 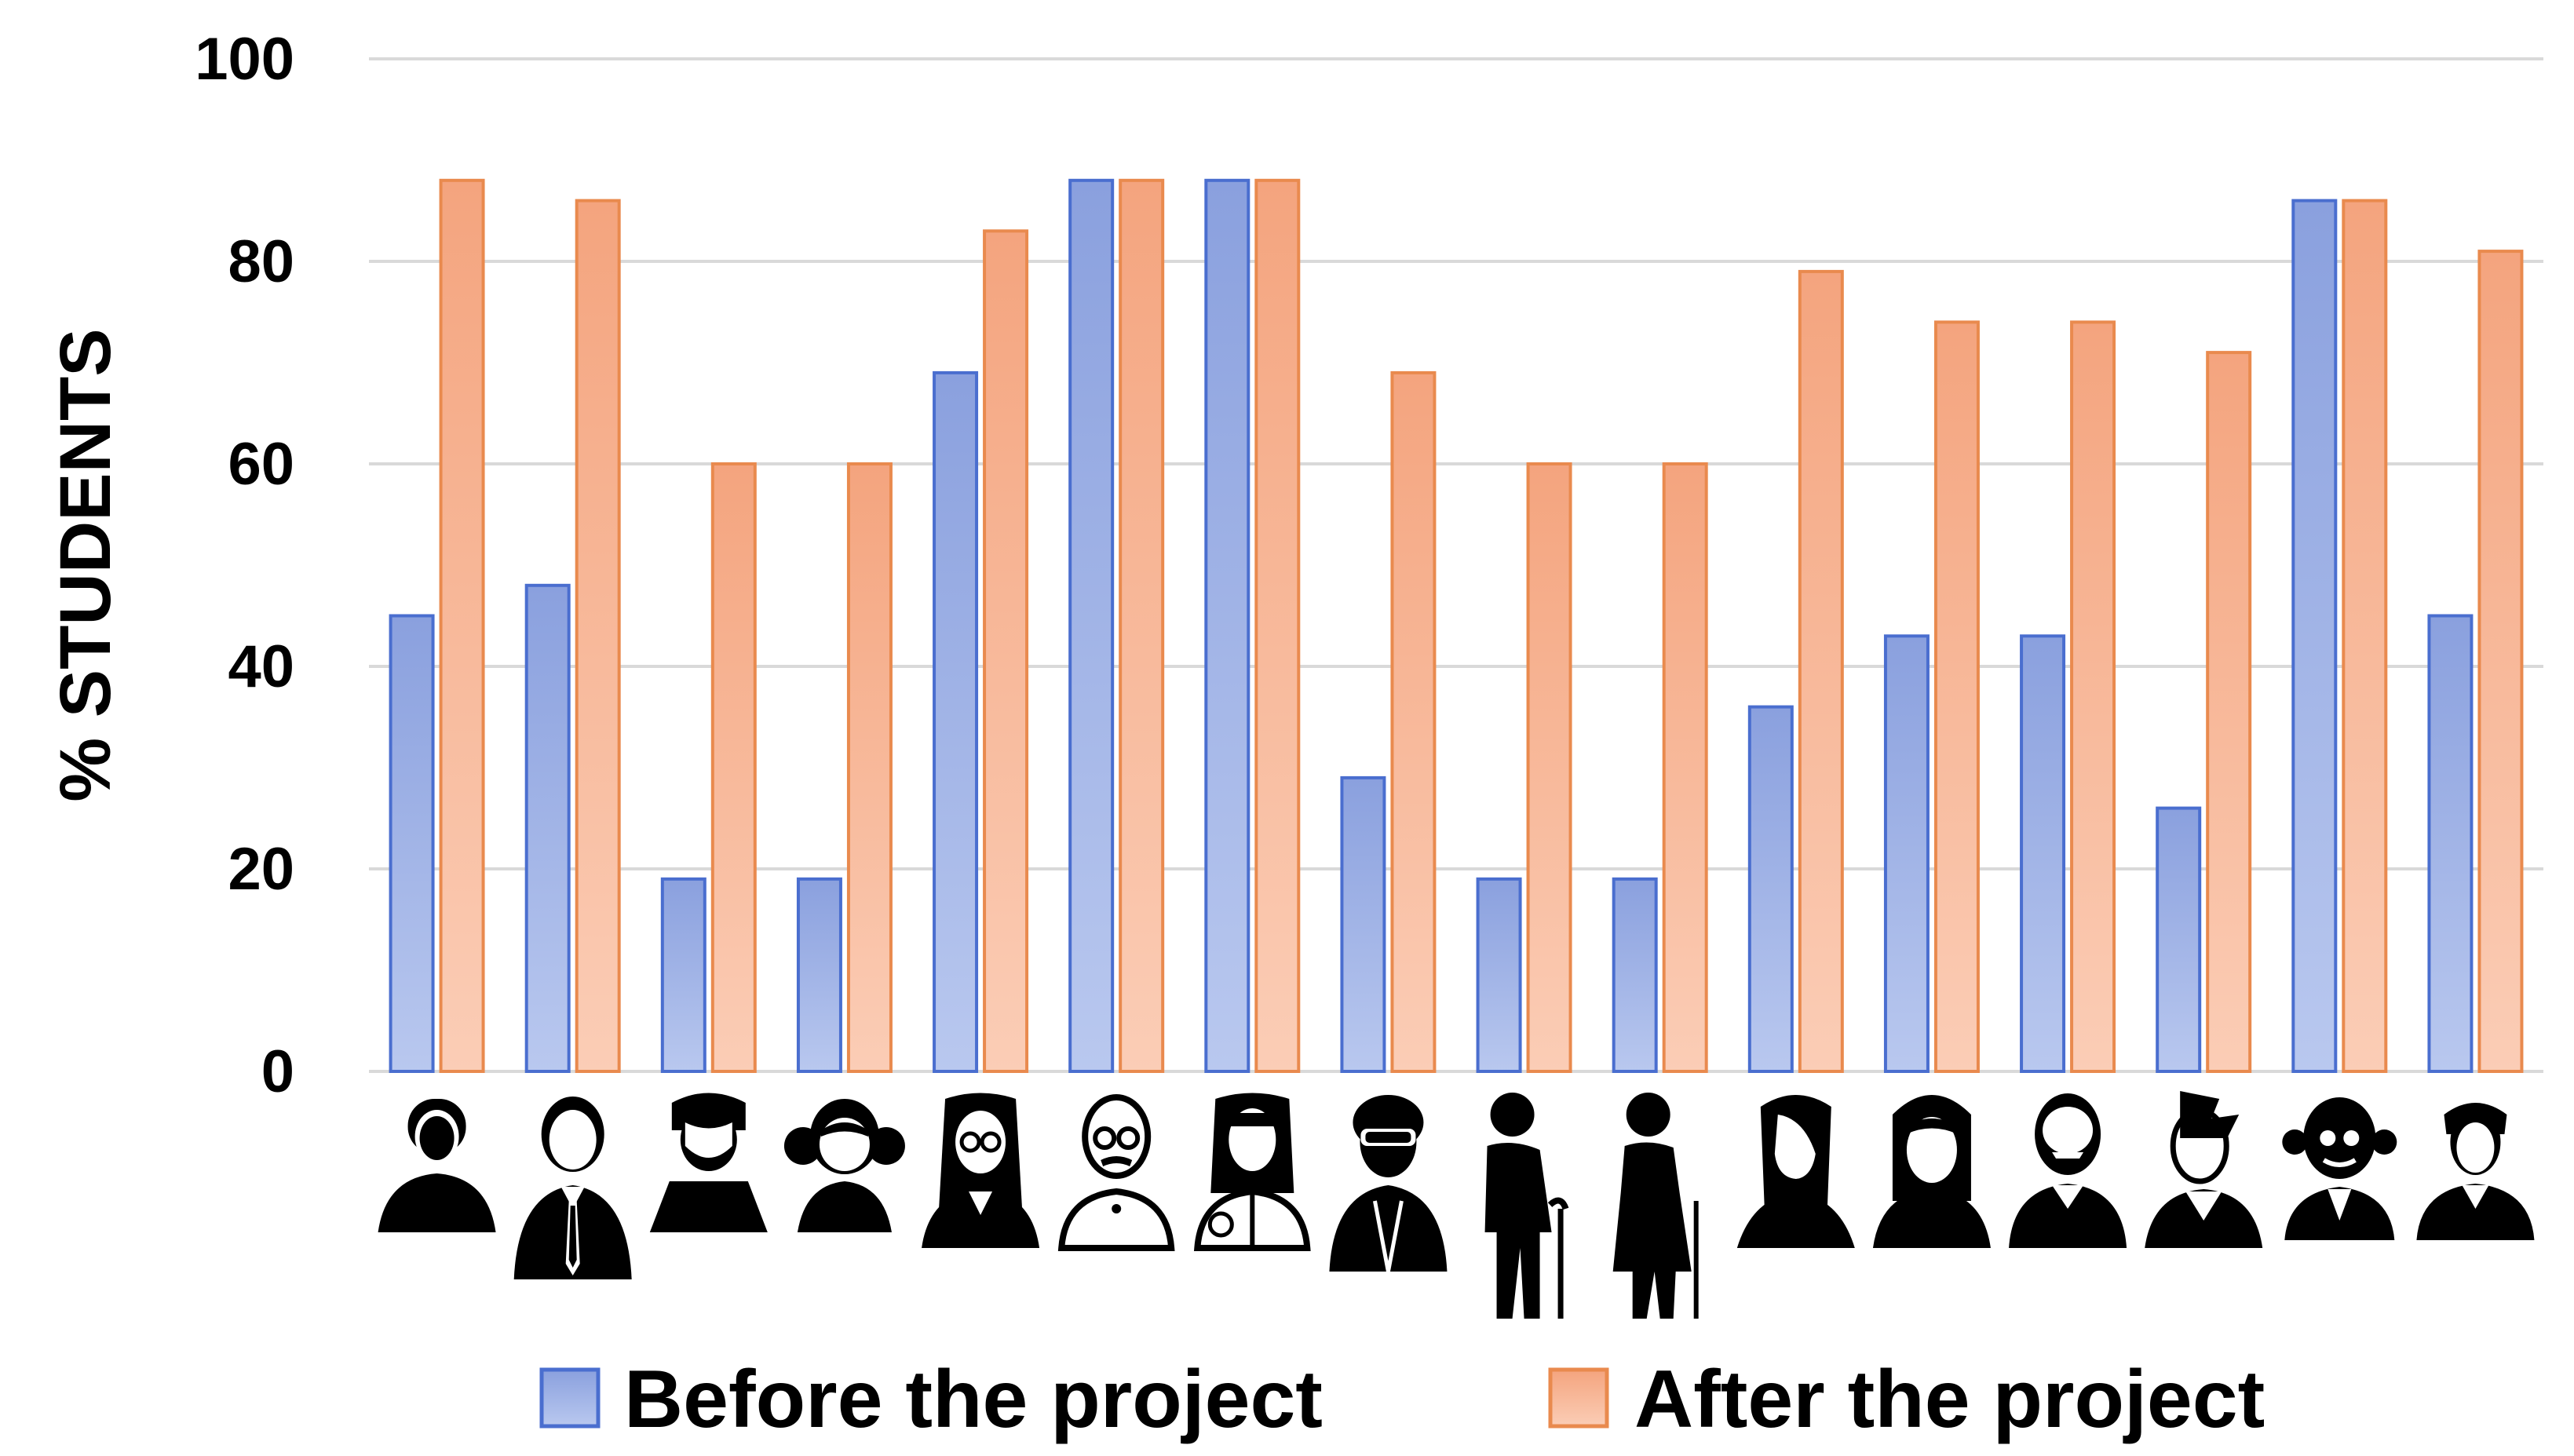 I want to click on man-punk-hair-icon, so click(x=2203, y=1169).